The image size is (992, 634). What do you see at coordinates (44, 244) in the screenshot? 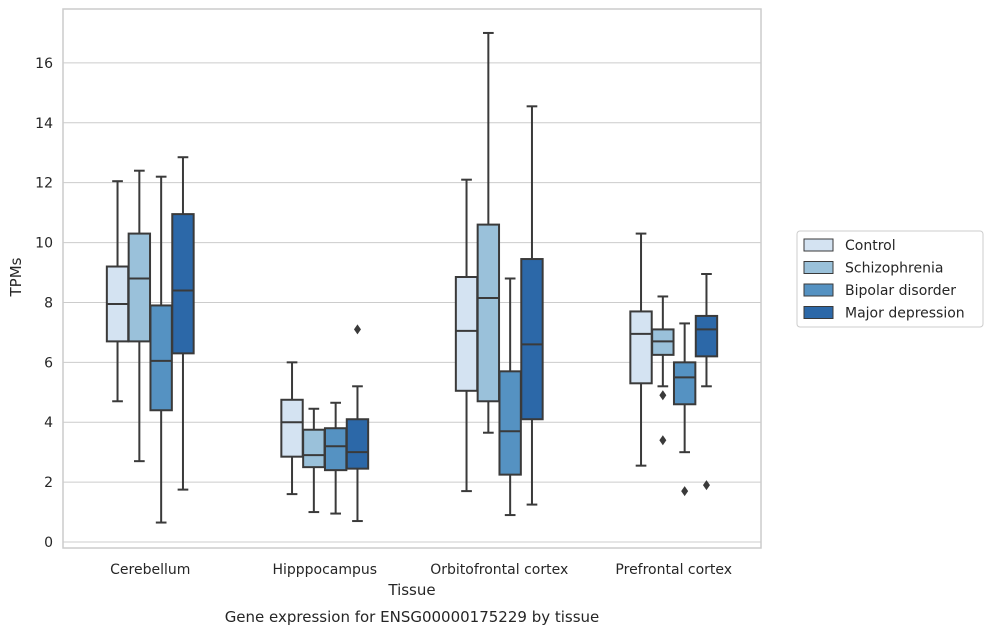
I see `y-tick-label-10: 10` at bounding box center [44, 244].